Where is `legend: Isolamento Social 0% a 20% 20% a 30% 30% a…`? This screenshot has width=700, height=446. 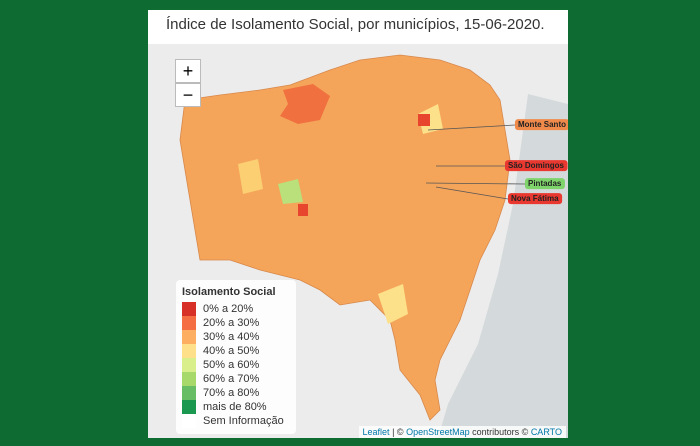 legend: Isolamento Social 0% a 20% 20% a 30% 30% a… is located at coordinates (236, 357).